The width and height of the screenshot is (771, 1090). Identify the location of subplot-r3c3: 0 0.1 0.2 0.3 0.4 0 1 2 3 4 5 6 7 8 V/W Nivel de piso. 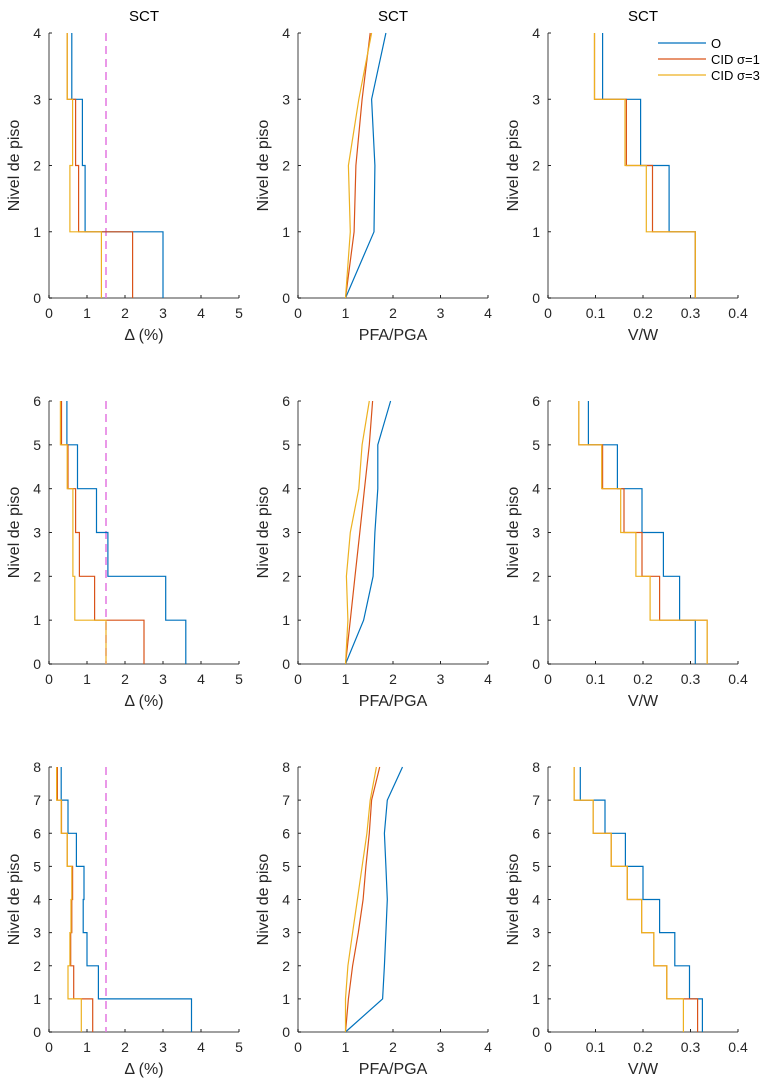
(626, 918).